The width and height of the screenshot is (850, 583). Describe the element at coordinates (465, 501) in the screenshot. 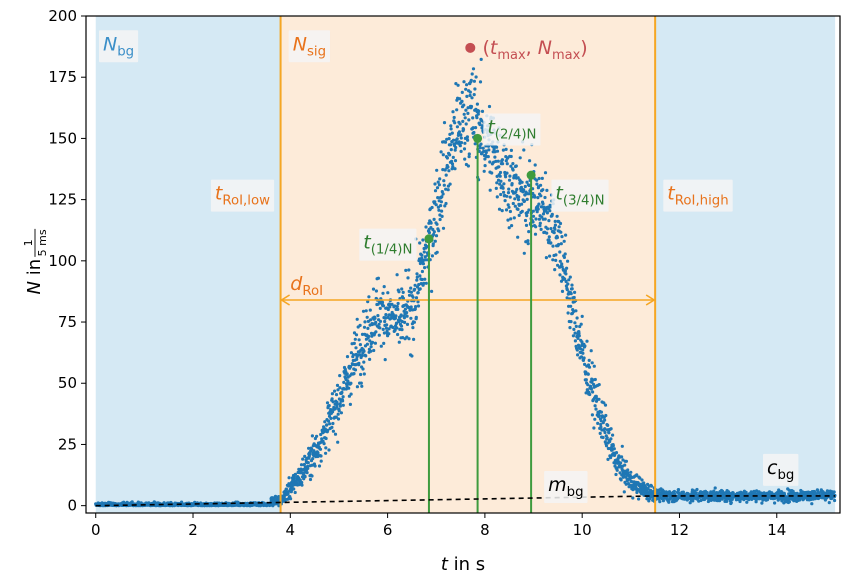

I see `background-fit-line` at that location.